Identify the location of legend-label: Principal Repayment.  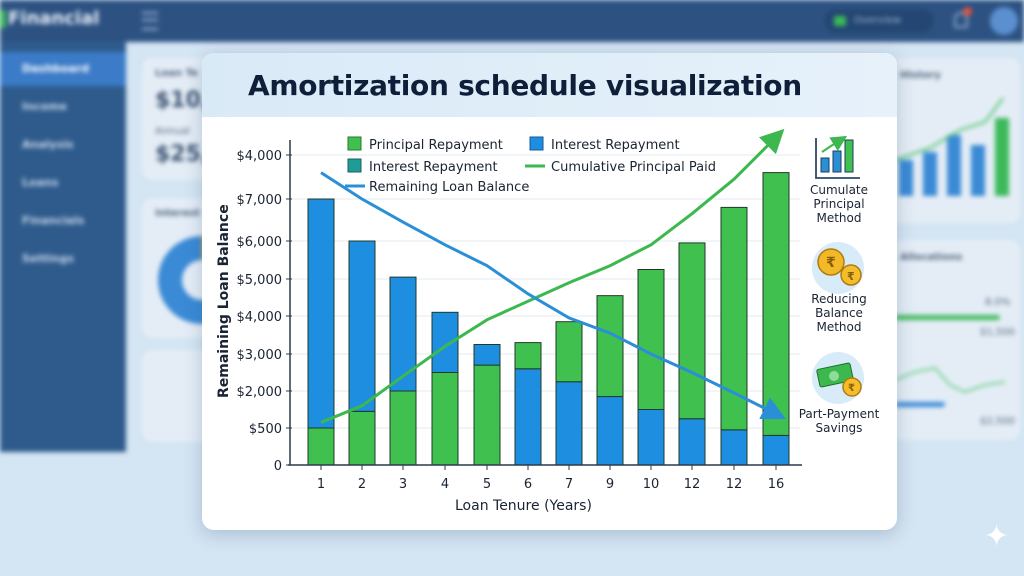
(436, 145).